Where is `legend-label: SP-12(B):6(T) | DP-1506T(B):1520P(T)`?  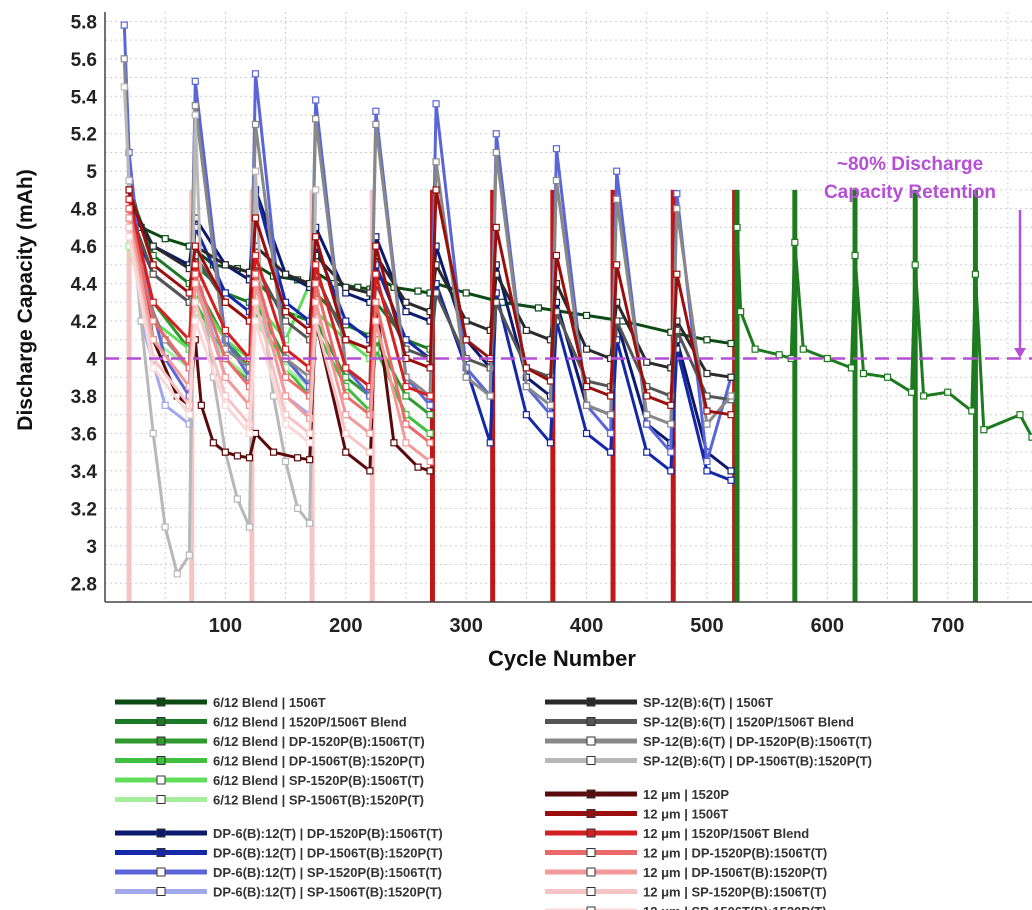
legend-label: SP-12(B):6(T) | DP-1506T(B):1520P(T) is located at coordinates (757, 761).